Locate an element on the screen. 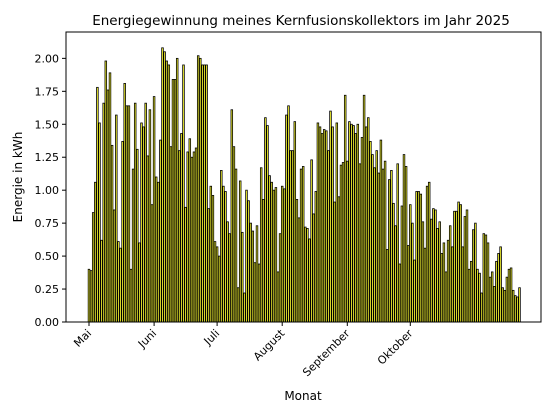  y-tick-label: 1.00 is located at coordinates (47, 190).